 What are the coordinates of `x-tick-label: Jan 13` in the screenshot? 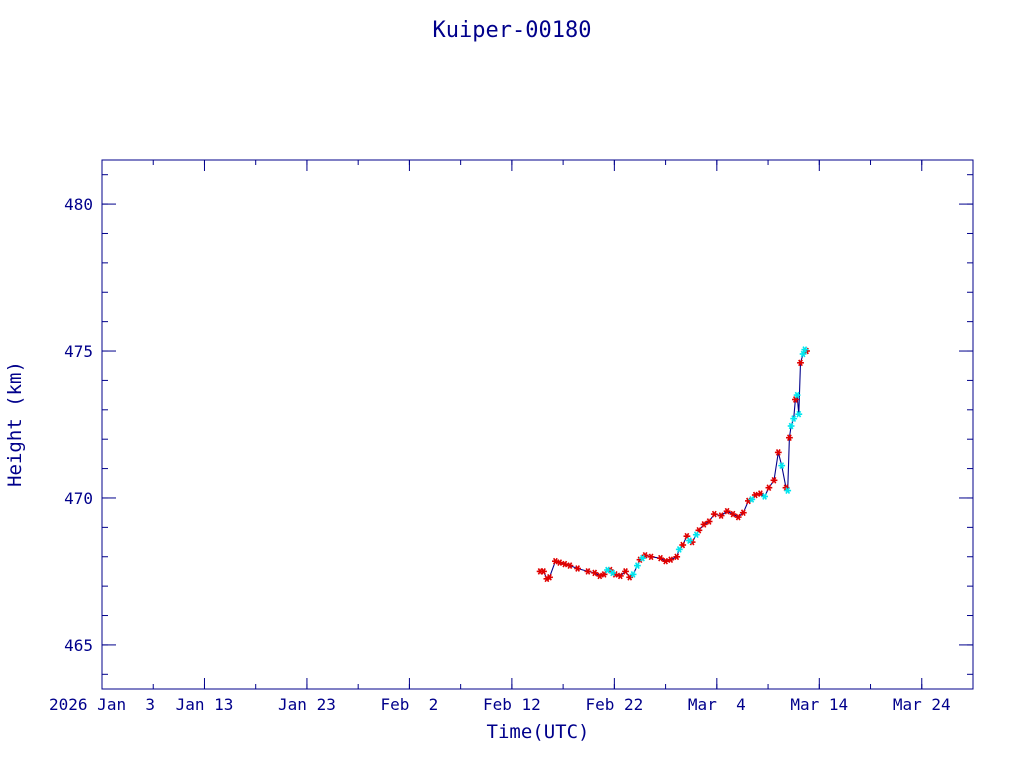 It's located at (205, 704).